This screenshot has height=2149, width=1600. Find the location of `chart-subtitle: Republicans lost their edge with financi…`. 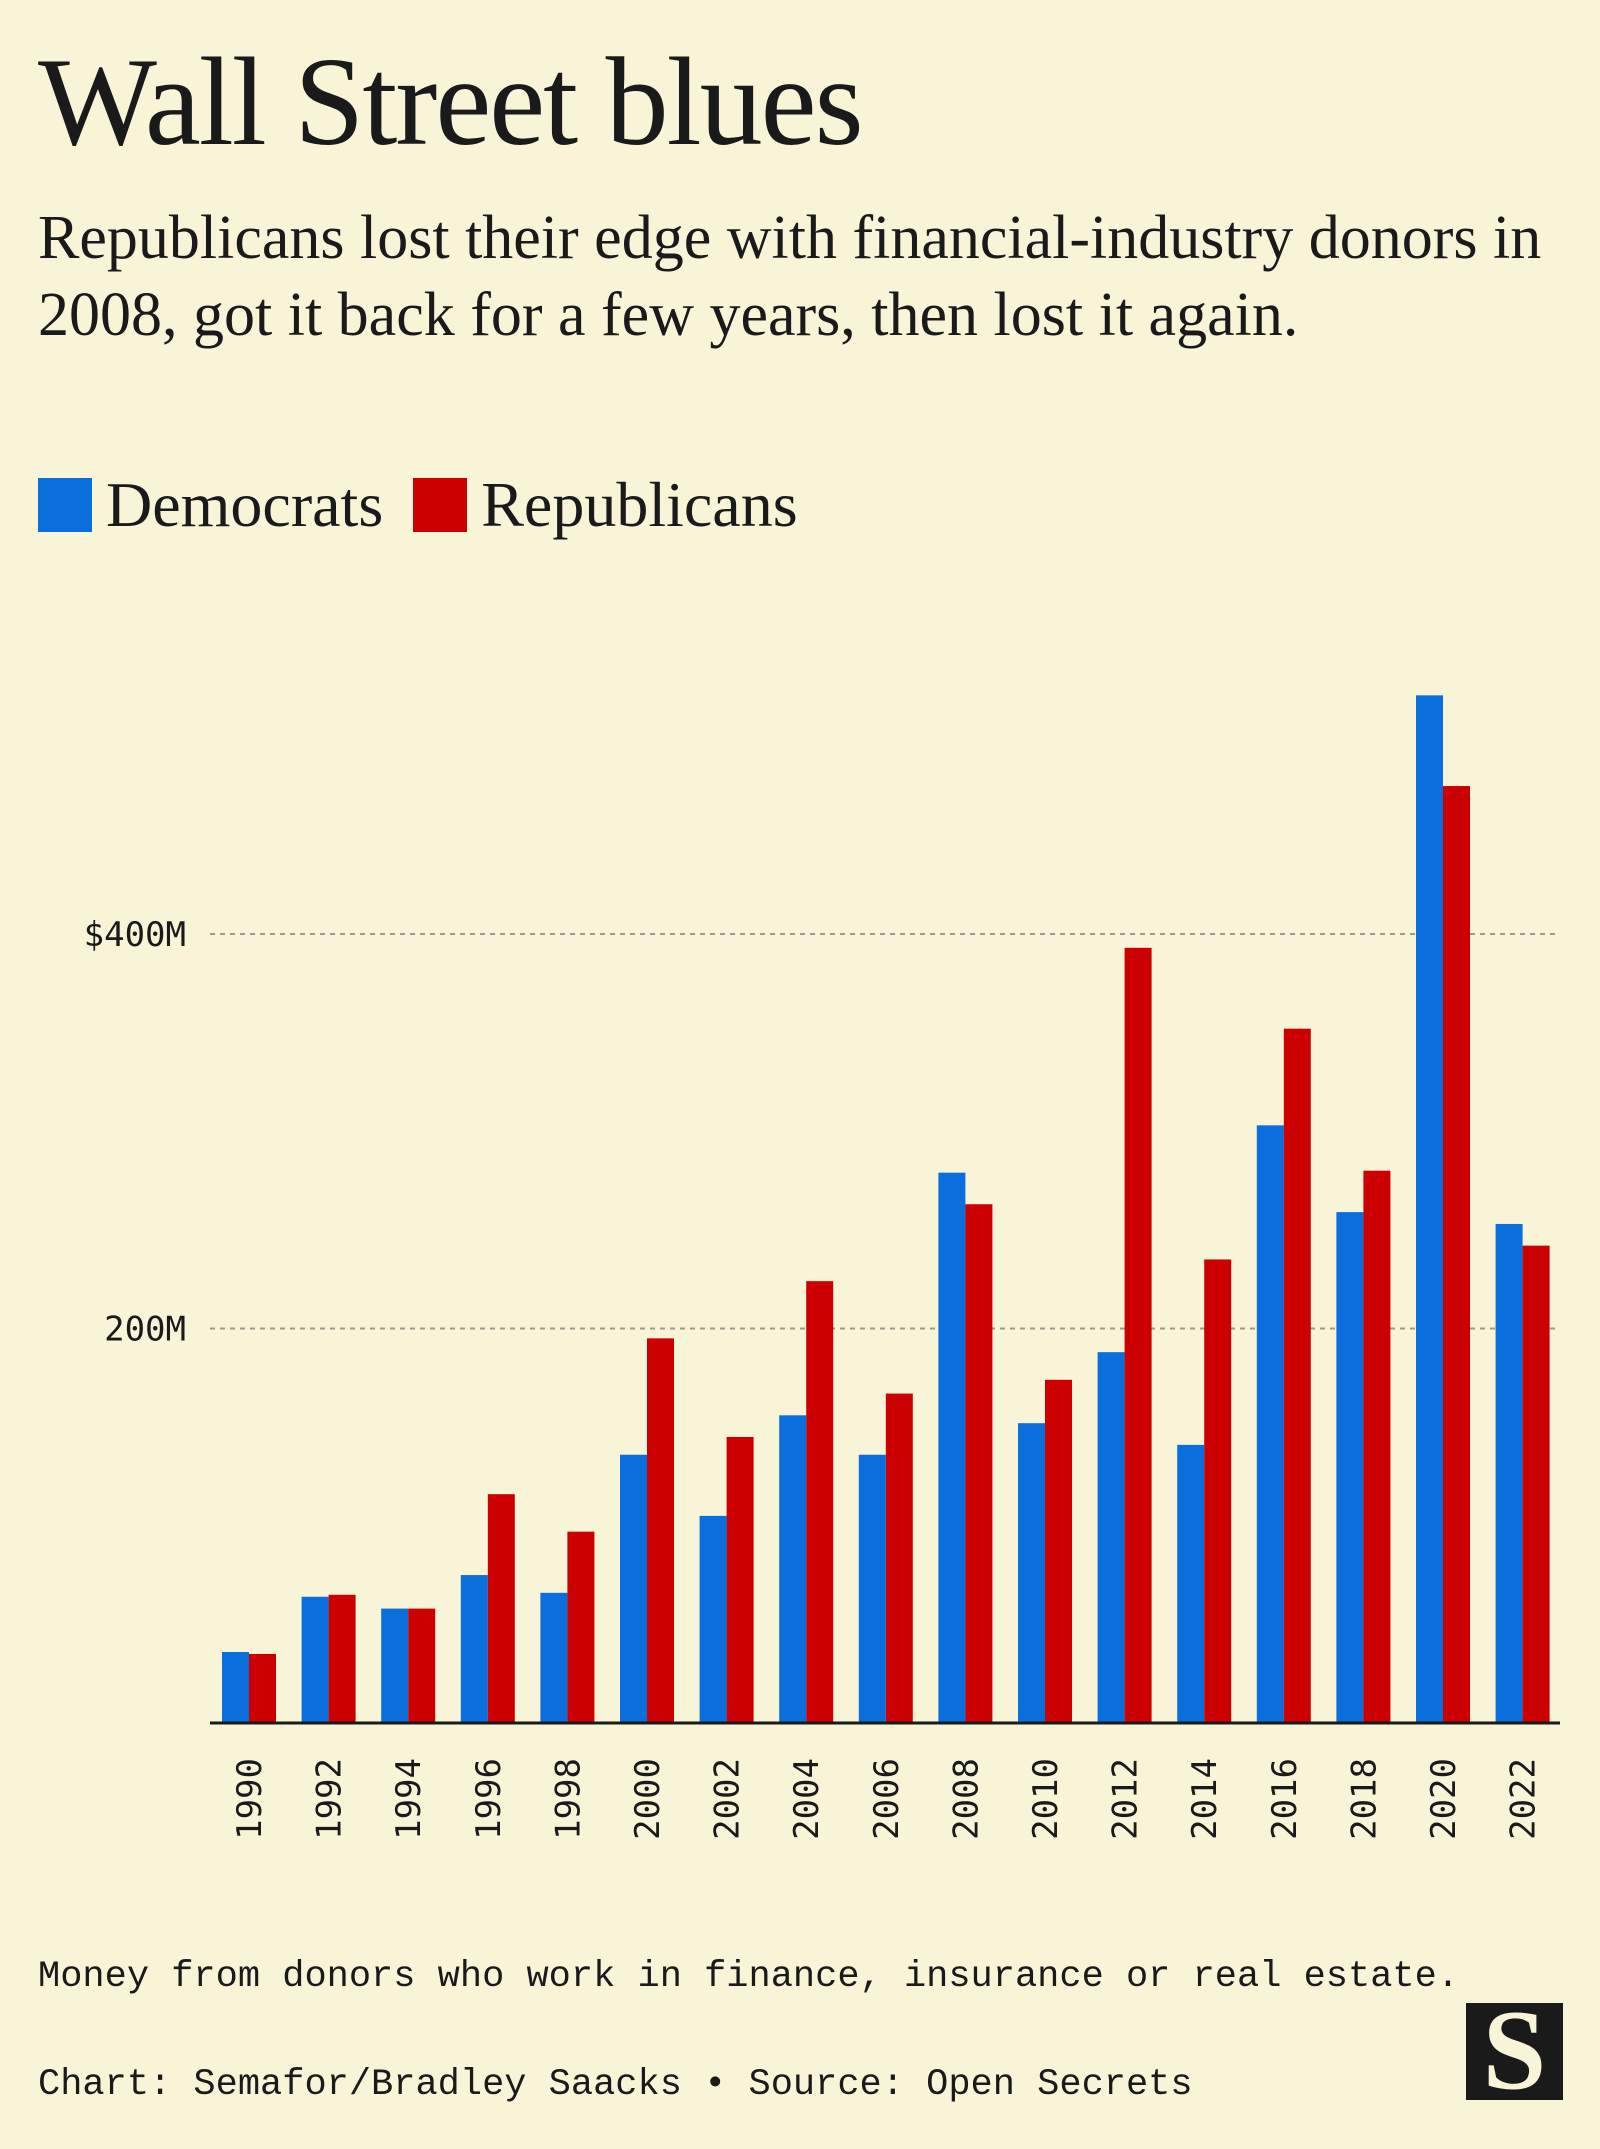

chart-subtitle: Republicans lost their edge with financi… is located at coordinates (790, 276).